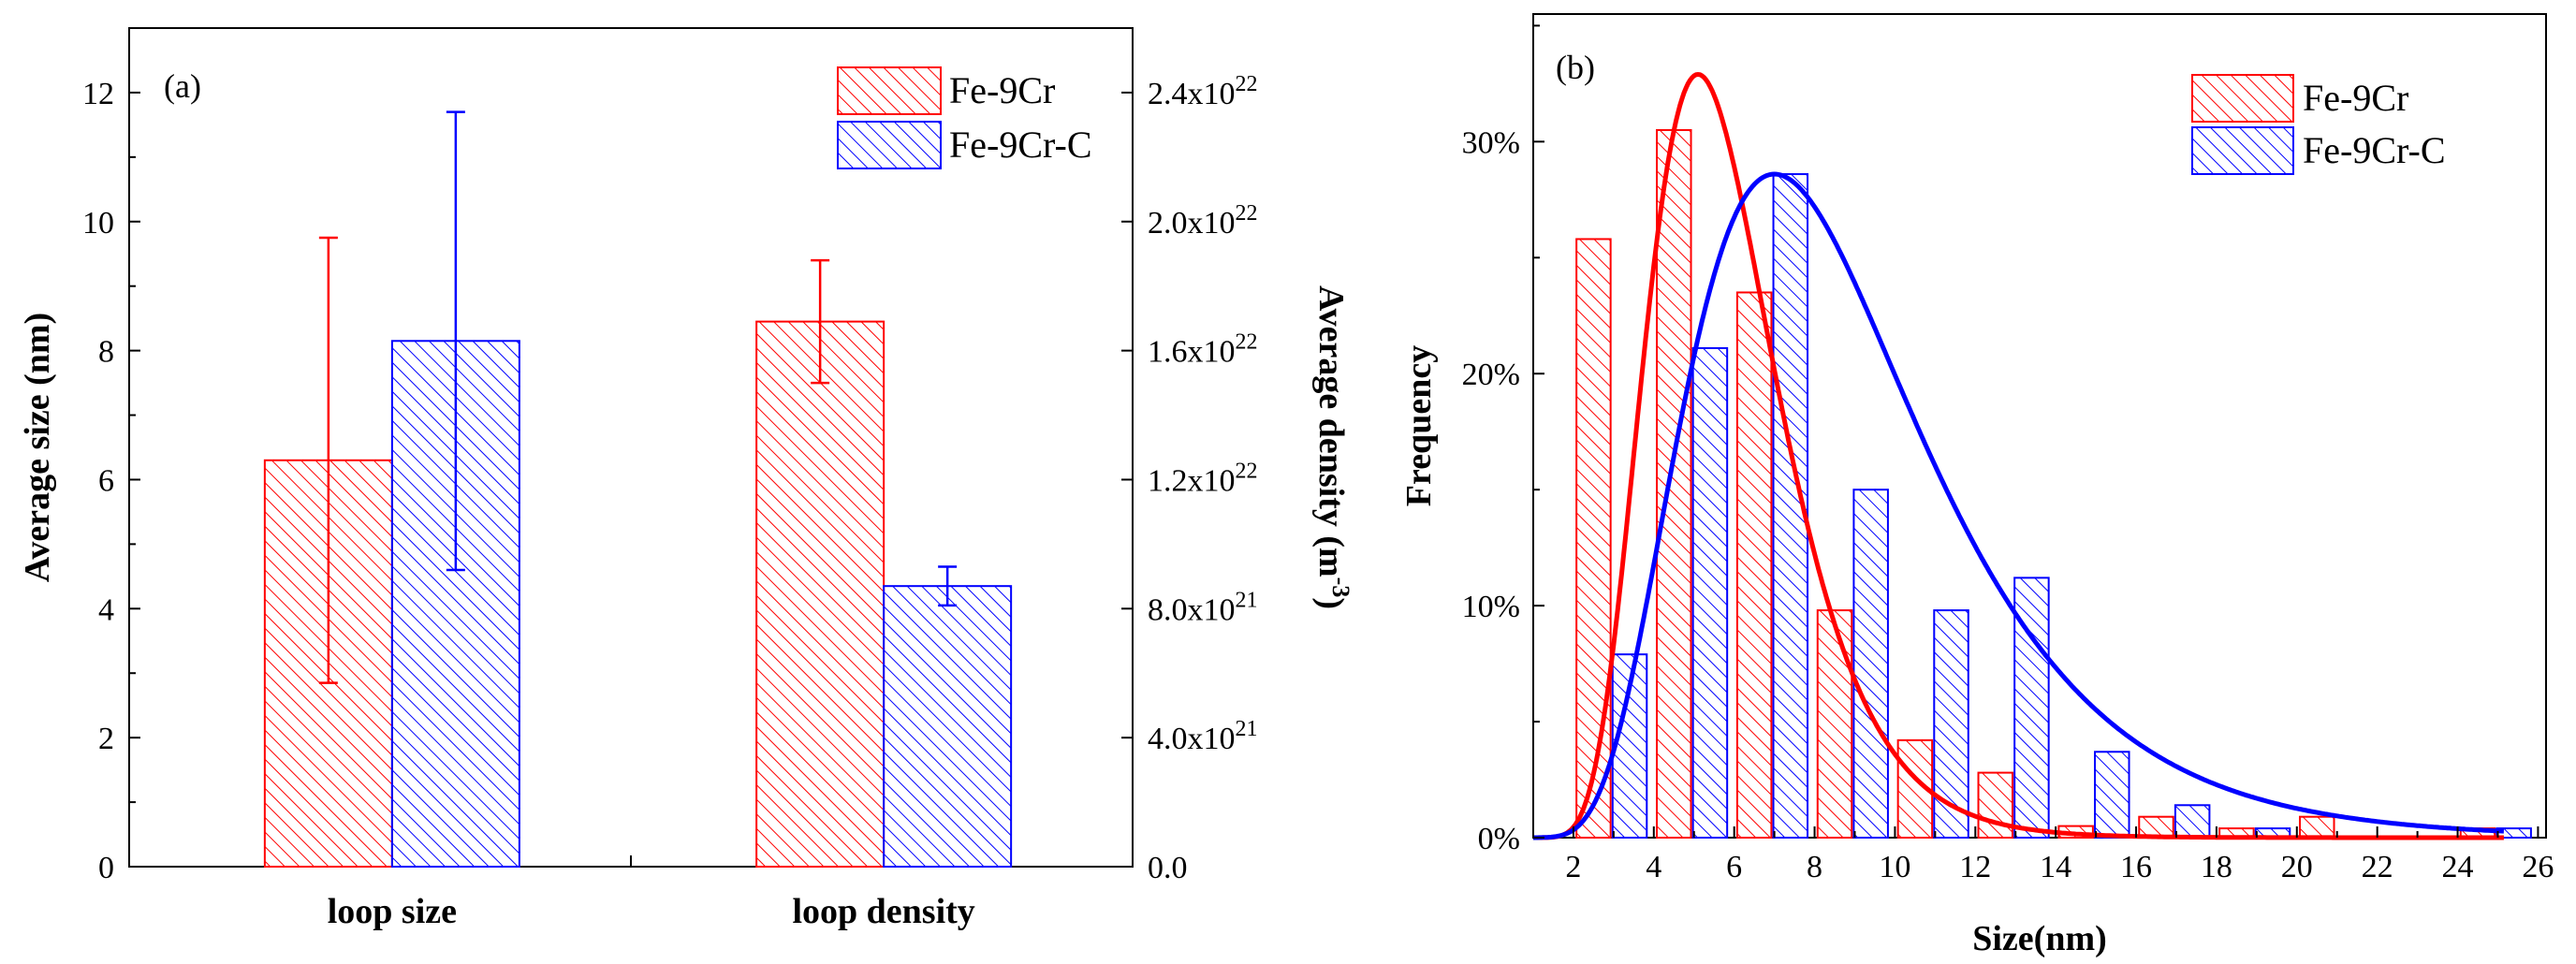 This screenshot has height=964, width=2576. I want to click on x-category-label: loop size, so click(392, 911).